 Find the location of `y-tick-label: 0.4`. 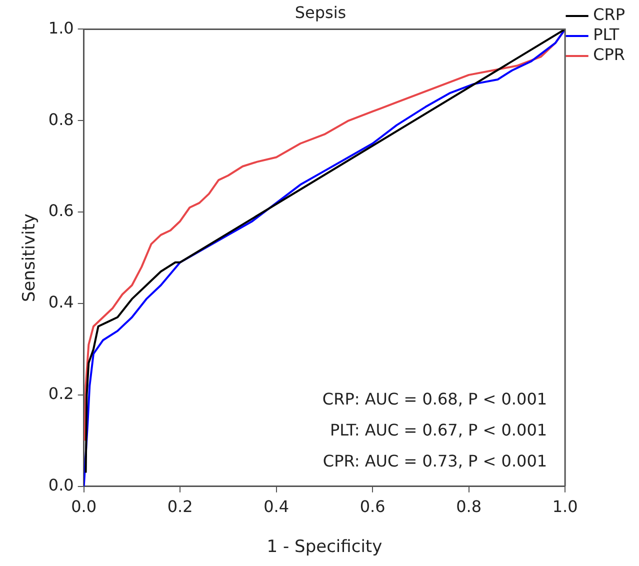

y-tick-label: 0.4 is located at coordinates (61, 302).